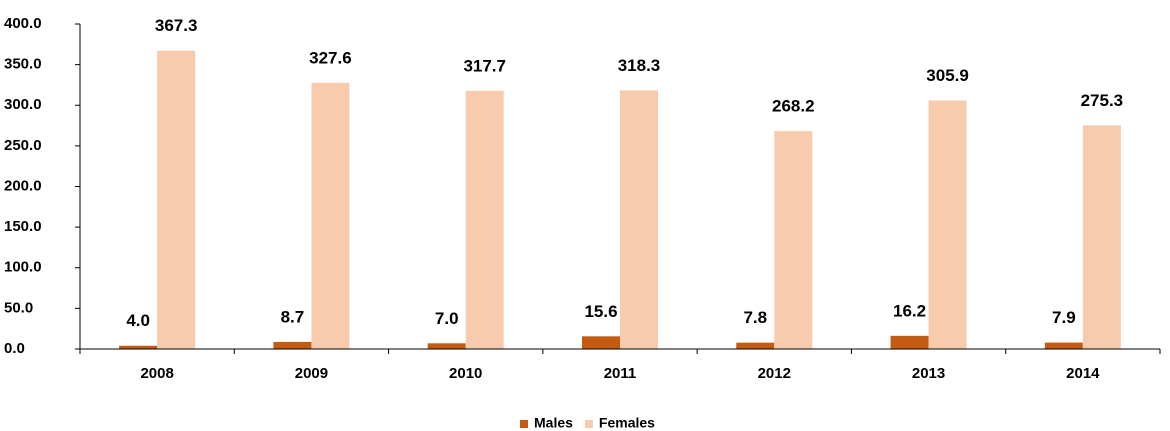 Image resolution: width=1170 pixels, height=431 pixels. Describe the element at coordinates (23, 23) in the screenshot. I see `y-tick-label: 400.0` at that location.